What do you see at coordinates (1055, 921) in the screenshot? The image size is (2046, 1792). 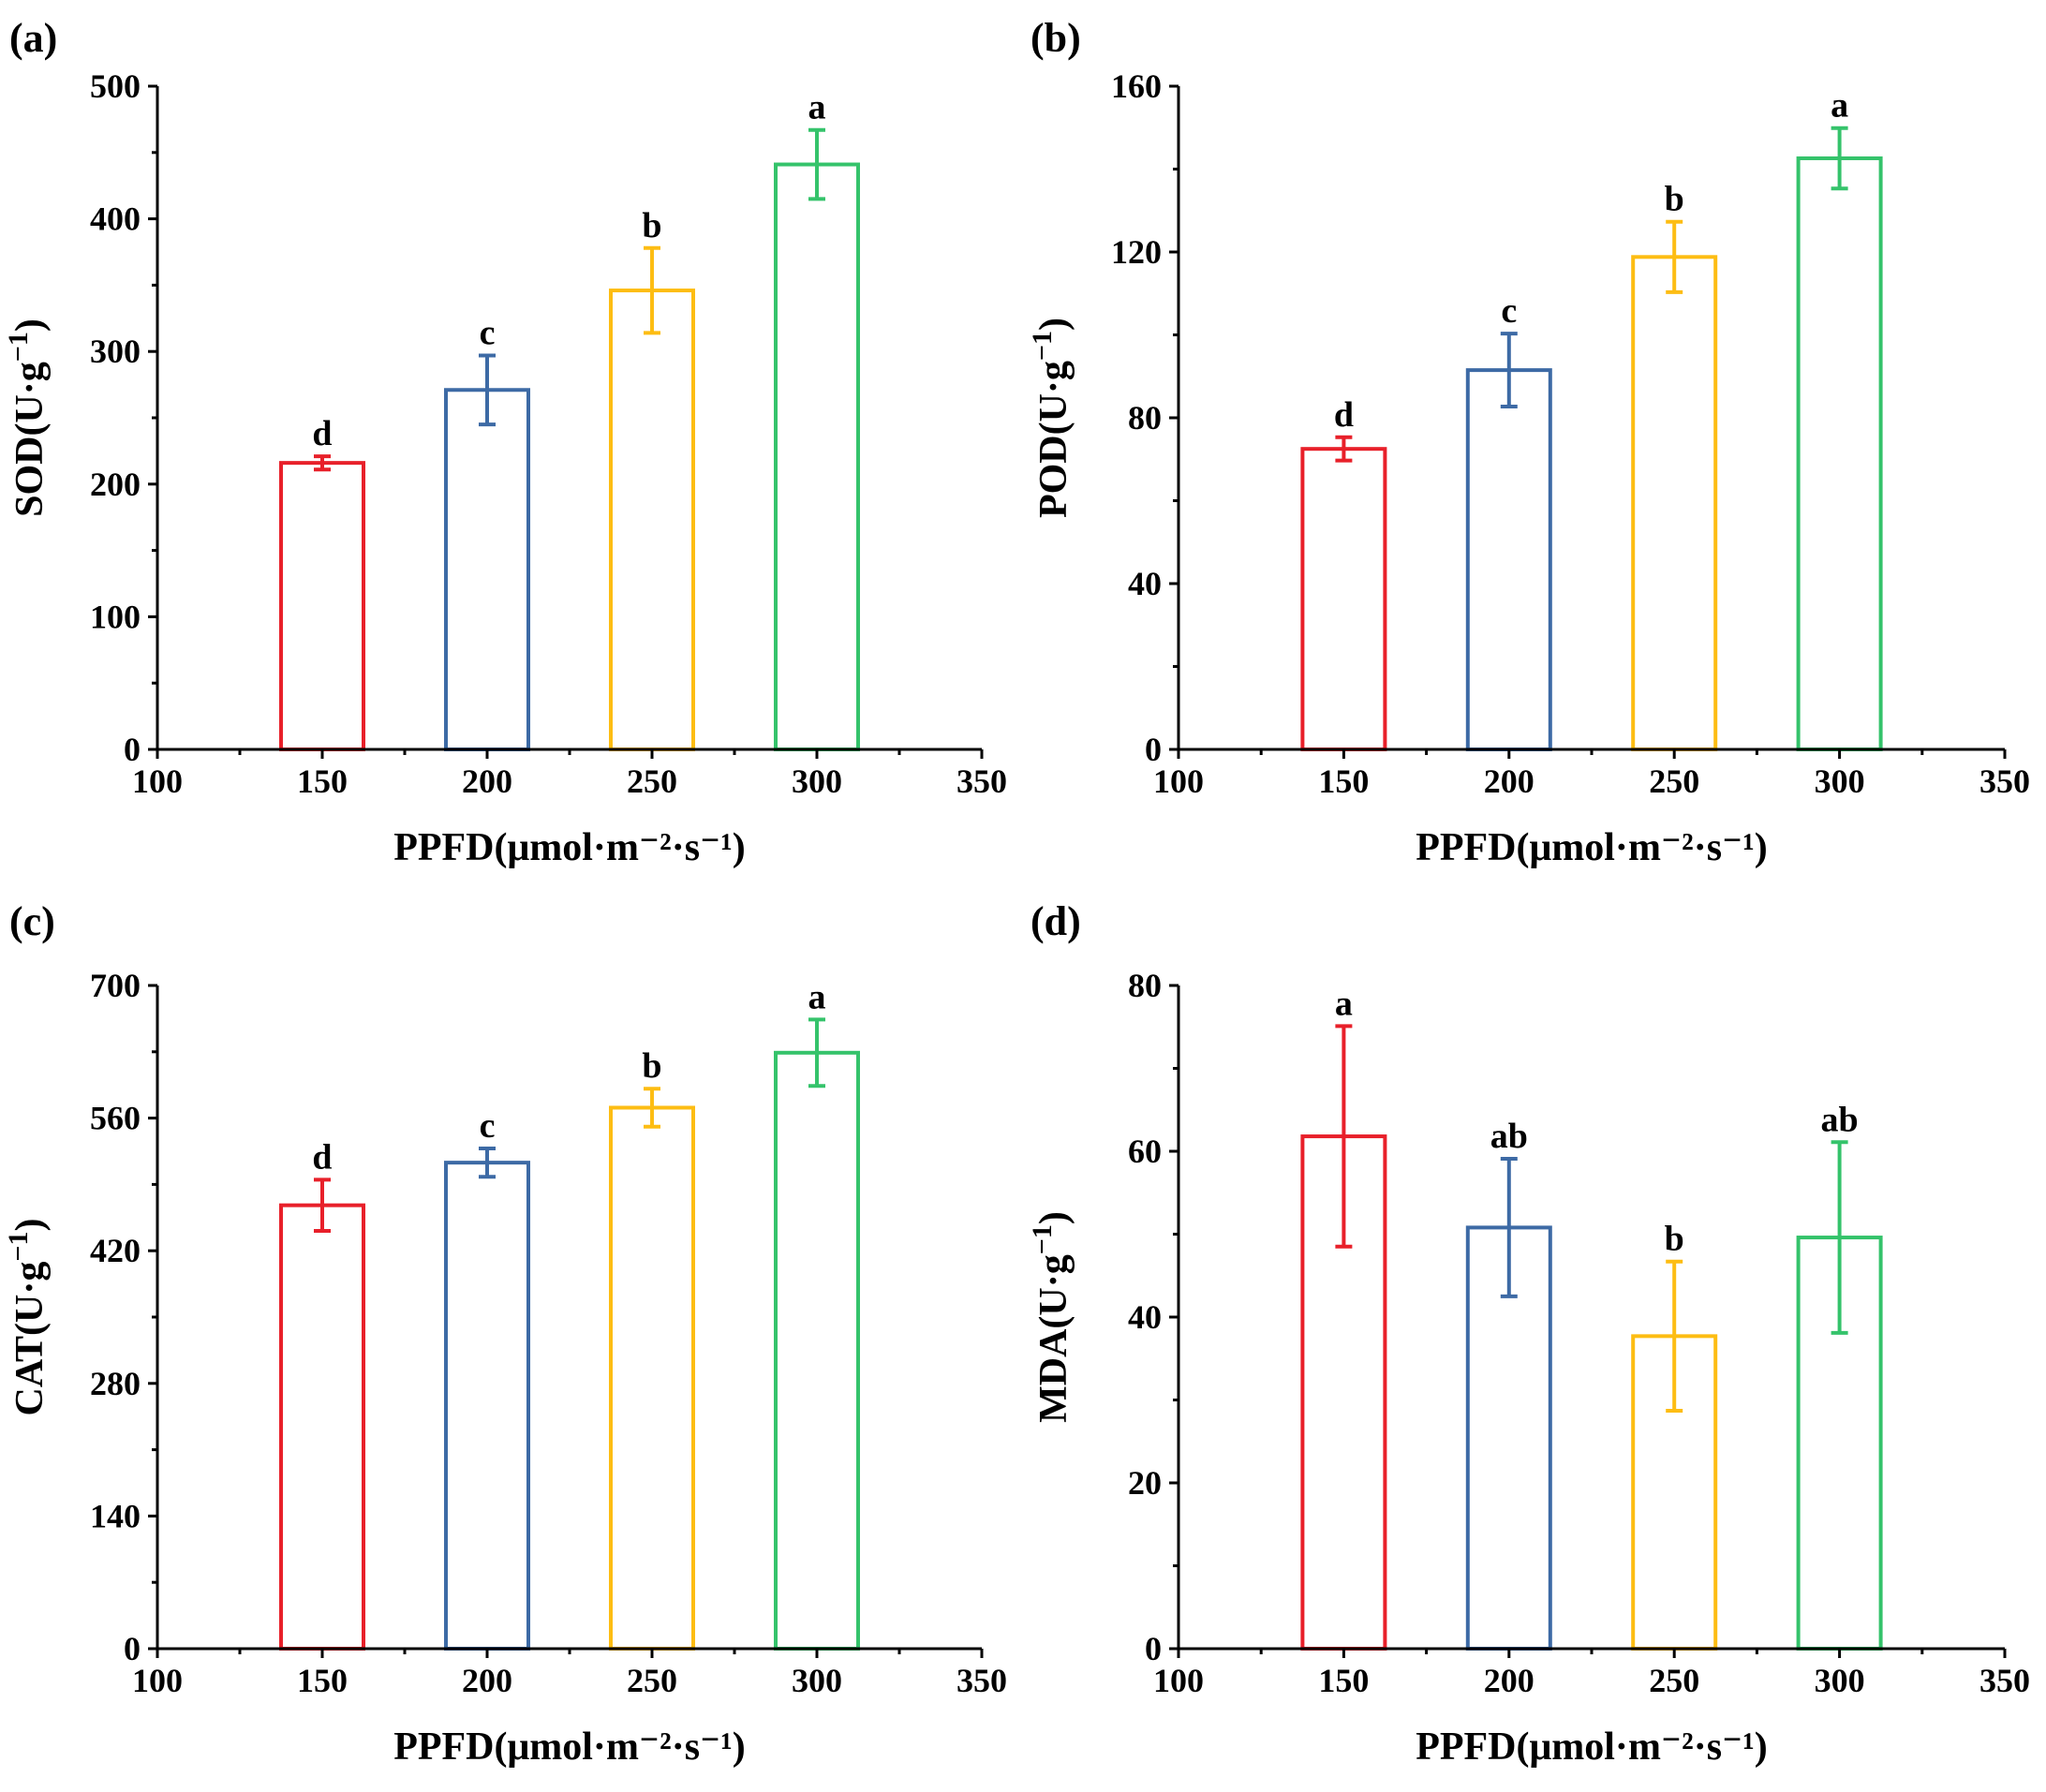 I see `panel-label: (d)` at bounding box center [1055, 921].